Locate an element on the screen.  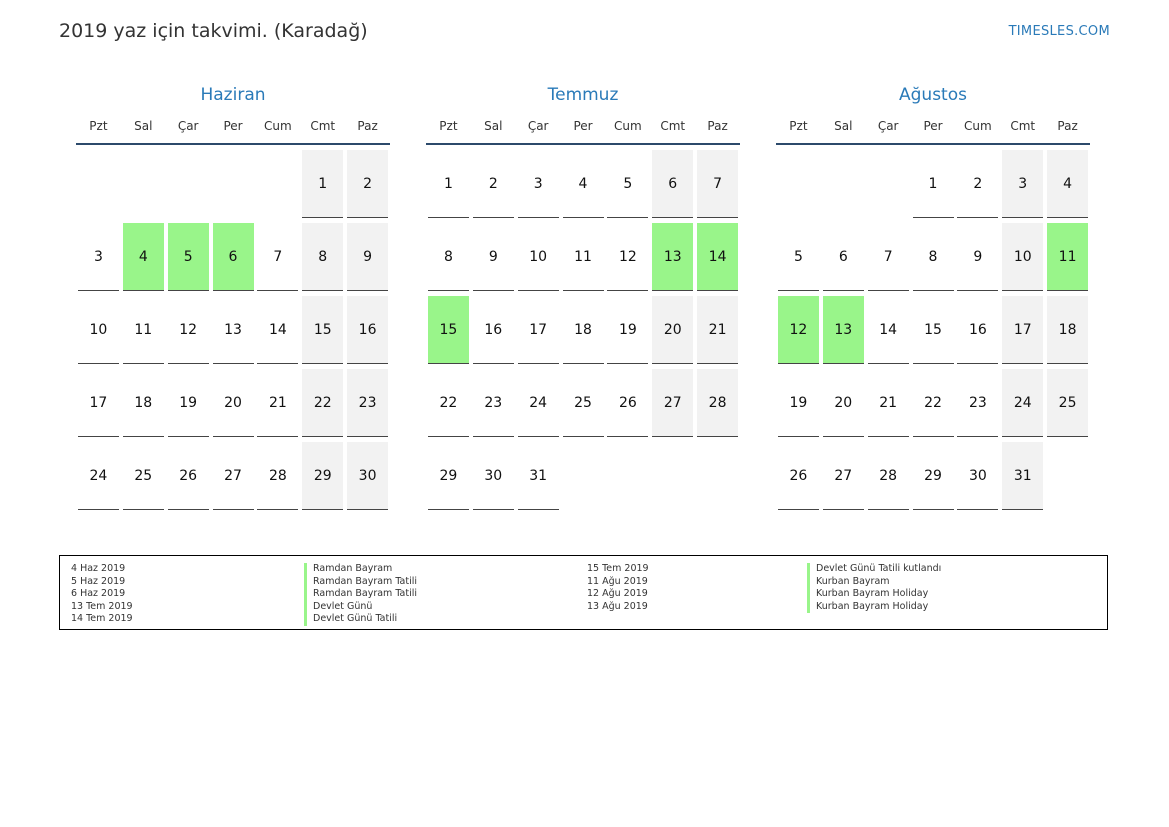
day-cell: 31 is located at coordinates (538, 476).